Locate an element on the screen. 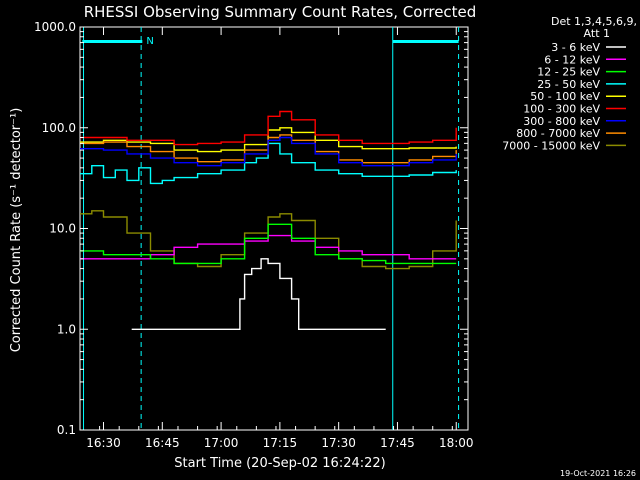  x-tick-label: 17:15 is located at coordinates (280, 443).